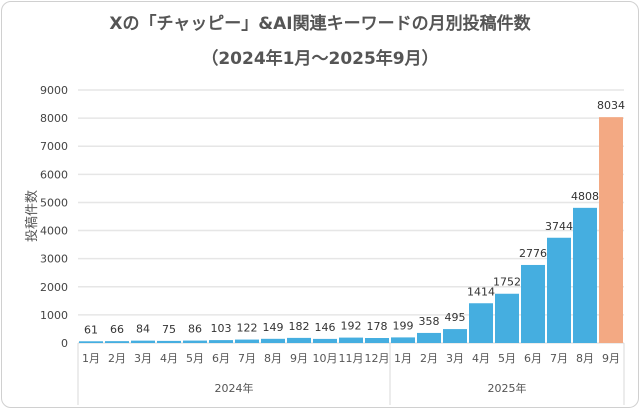 The height and width of the screenshot is (409, 640). What do you see at coordinates (320, 59) in the screenshot?
I see `chart-subtitle: （2024年1月〜2025年9月）` at bounding box center [320, 59].